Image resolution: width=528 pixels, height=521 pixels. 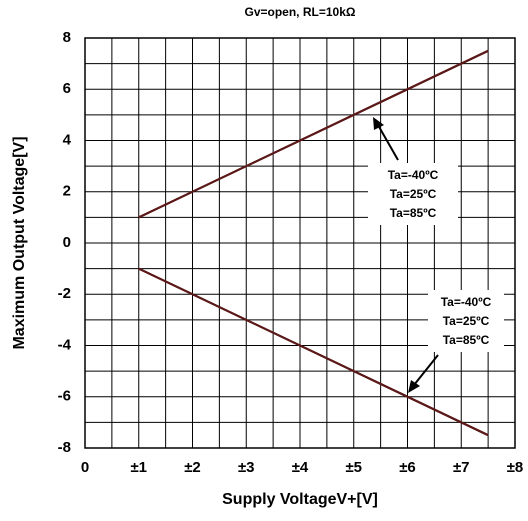 I want to click on y-tick-label: 4, so click(x=67, y=139).